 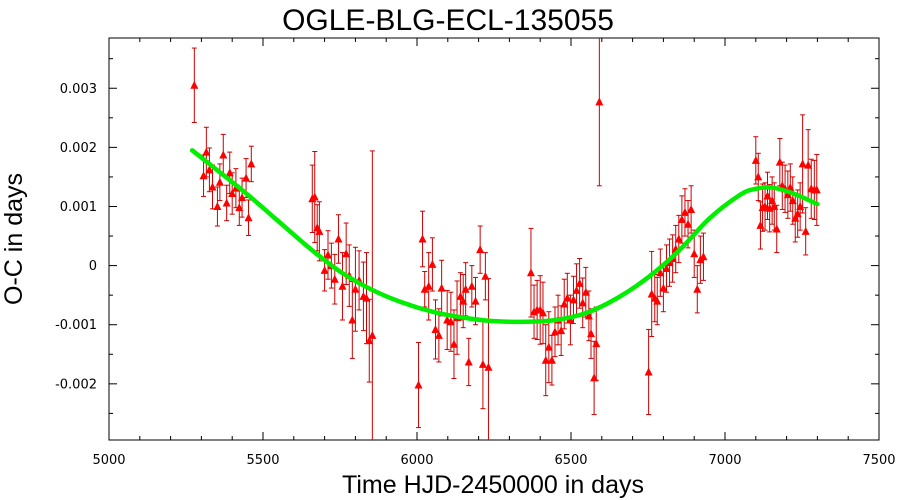 What do you see at coordinates (262, 460) in the screenshot?
I see `x-tick-label: 5500` at bounding box center [262, 460].